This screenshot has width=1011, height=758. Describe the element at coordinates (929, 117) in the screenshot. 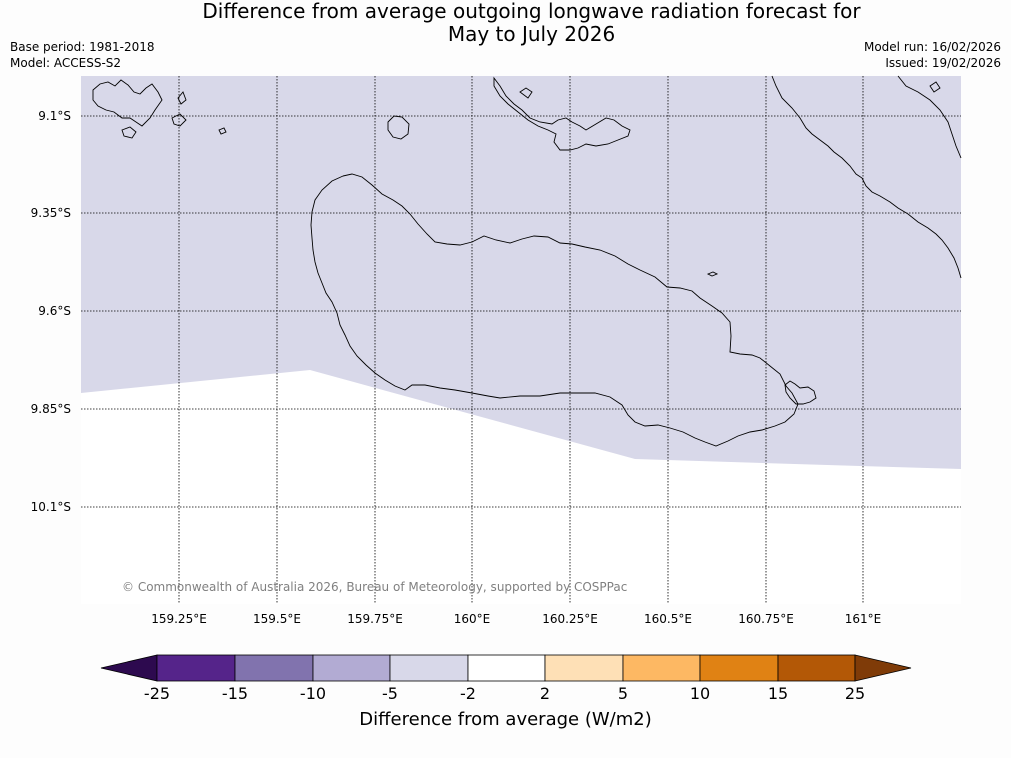

I see `island-malaita-north` at that location.